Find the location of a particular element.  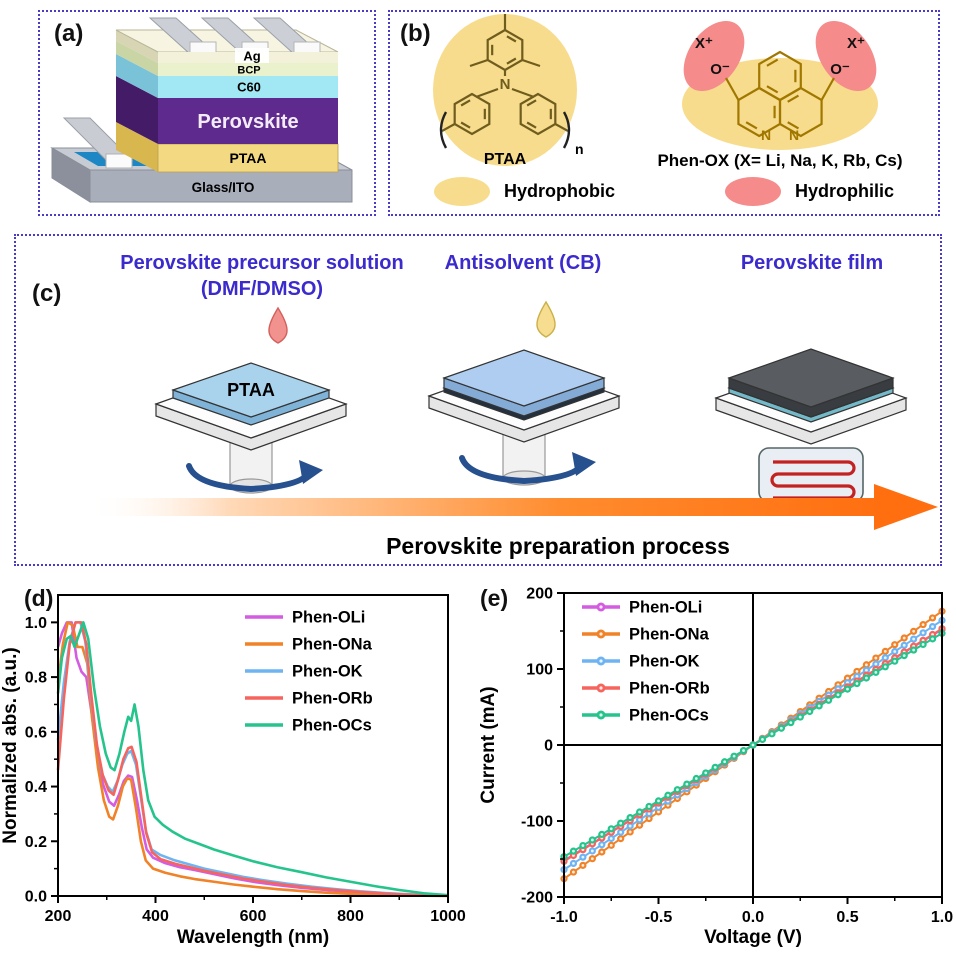

legend-hydrophilic: Hydrophilic is located at coordinates (809, 191).